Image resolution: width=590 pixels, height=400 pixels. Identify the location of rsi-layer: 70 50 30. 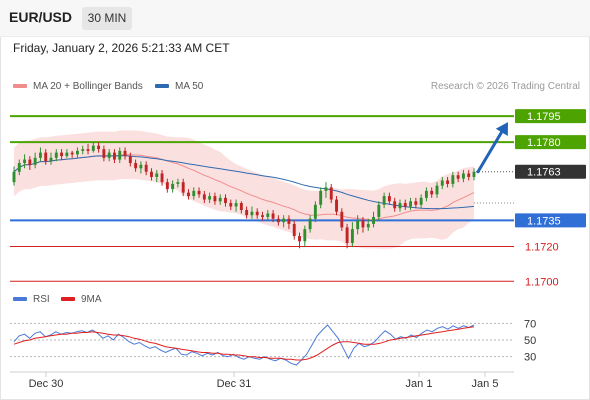
(273, 342).